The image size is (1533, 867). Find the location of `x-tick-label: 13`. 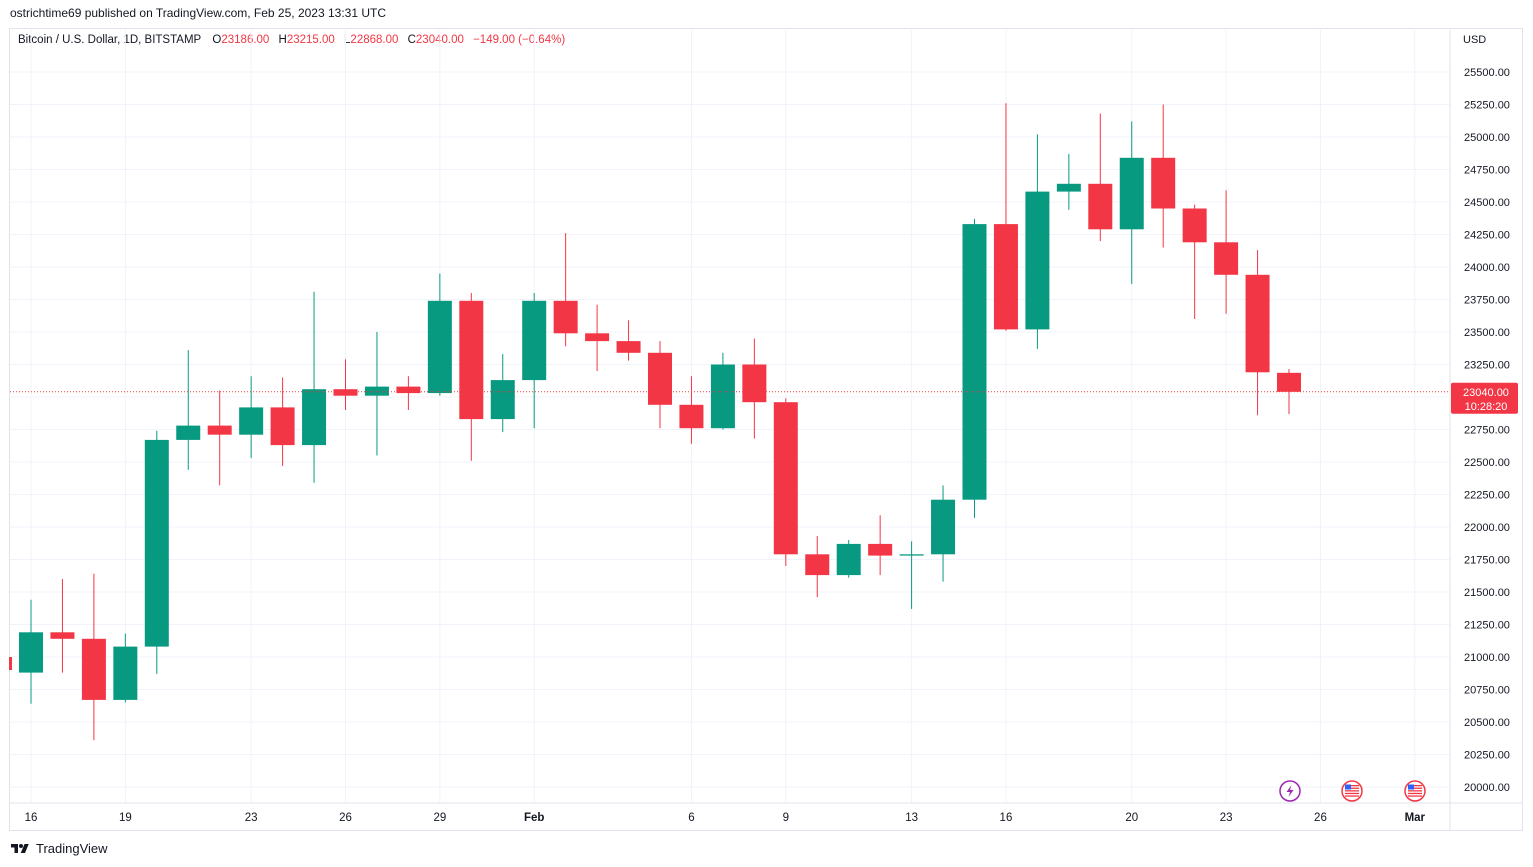

x-tick-label: 13 is located at coordinates (911, 818).